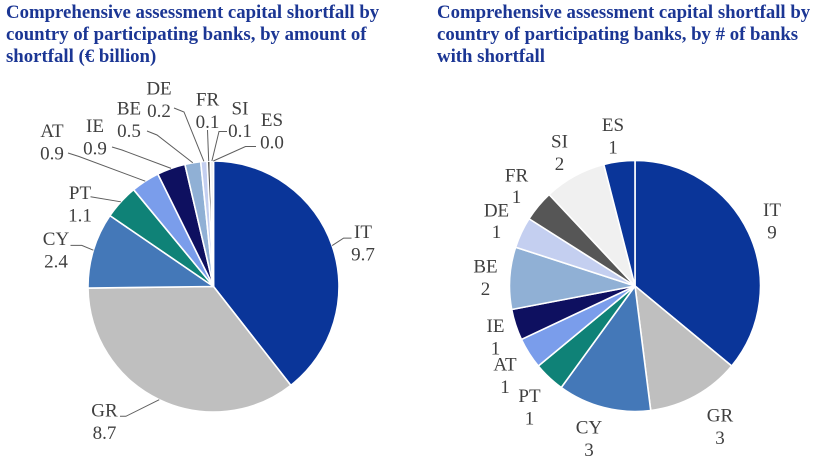  Describe the element at coordinates (80, 216) in the screenshot. I see `svg-text: 1.1` at that location.